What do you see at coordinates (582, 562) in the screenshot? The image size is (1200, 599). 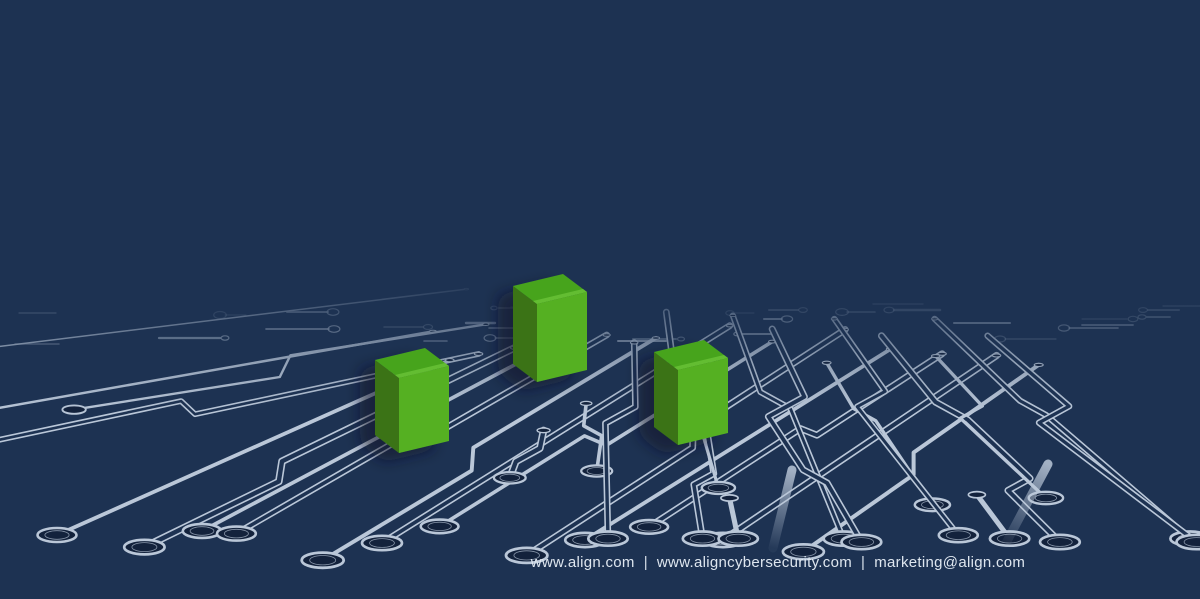 I see `footer-link-align-website: www.align.com` at bounding box center [582, 562].